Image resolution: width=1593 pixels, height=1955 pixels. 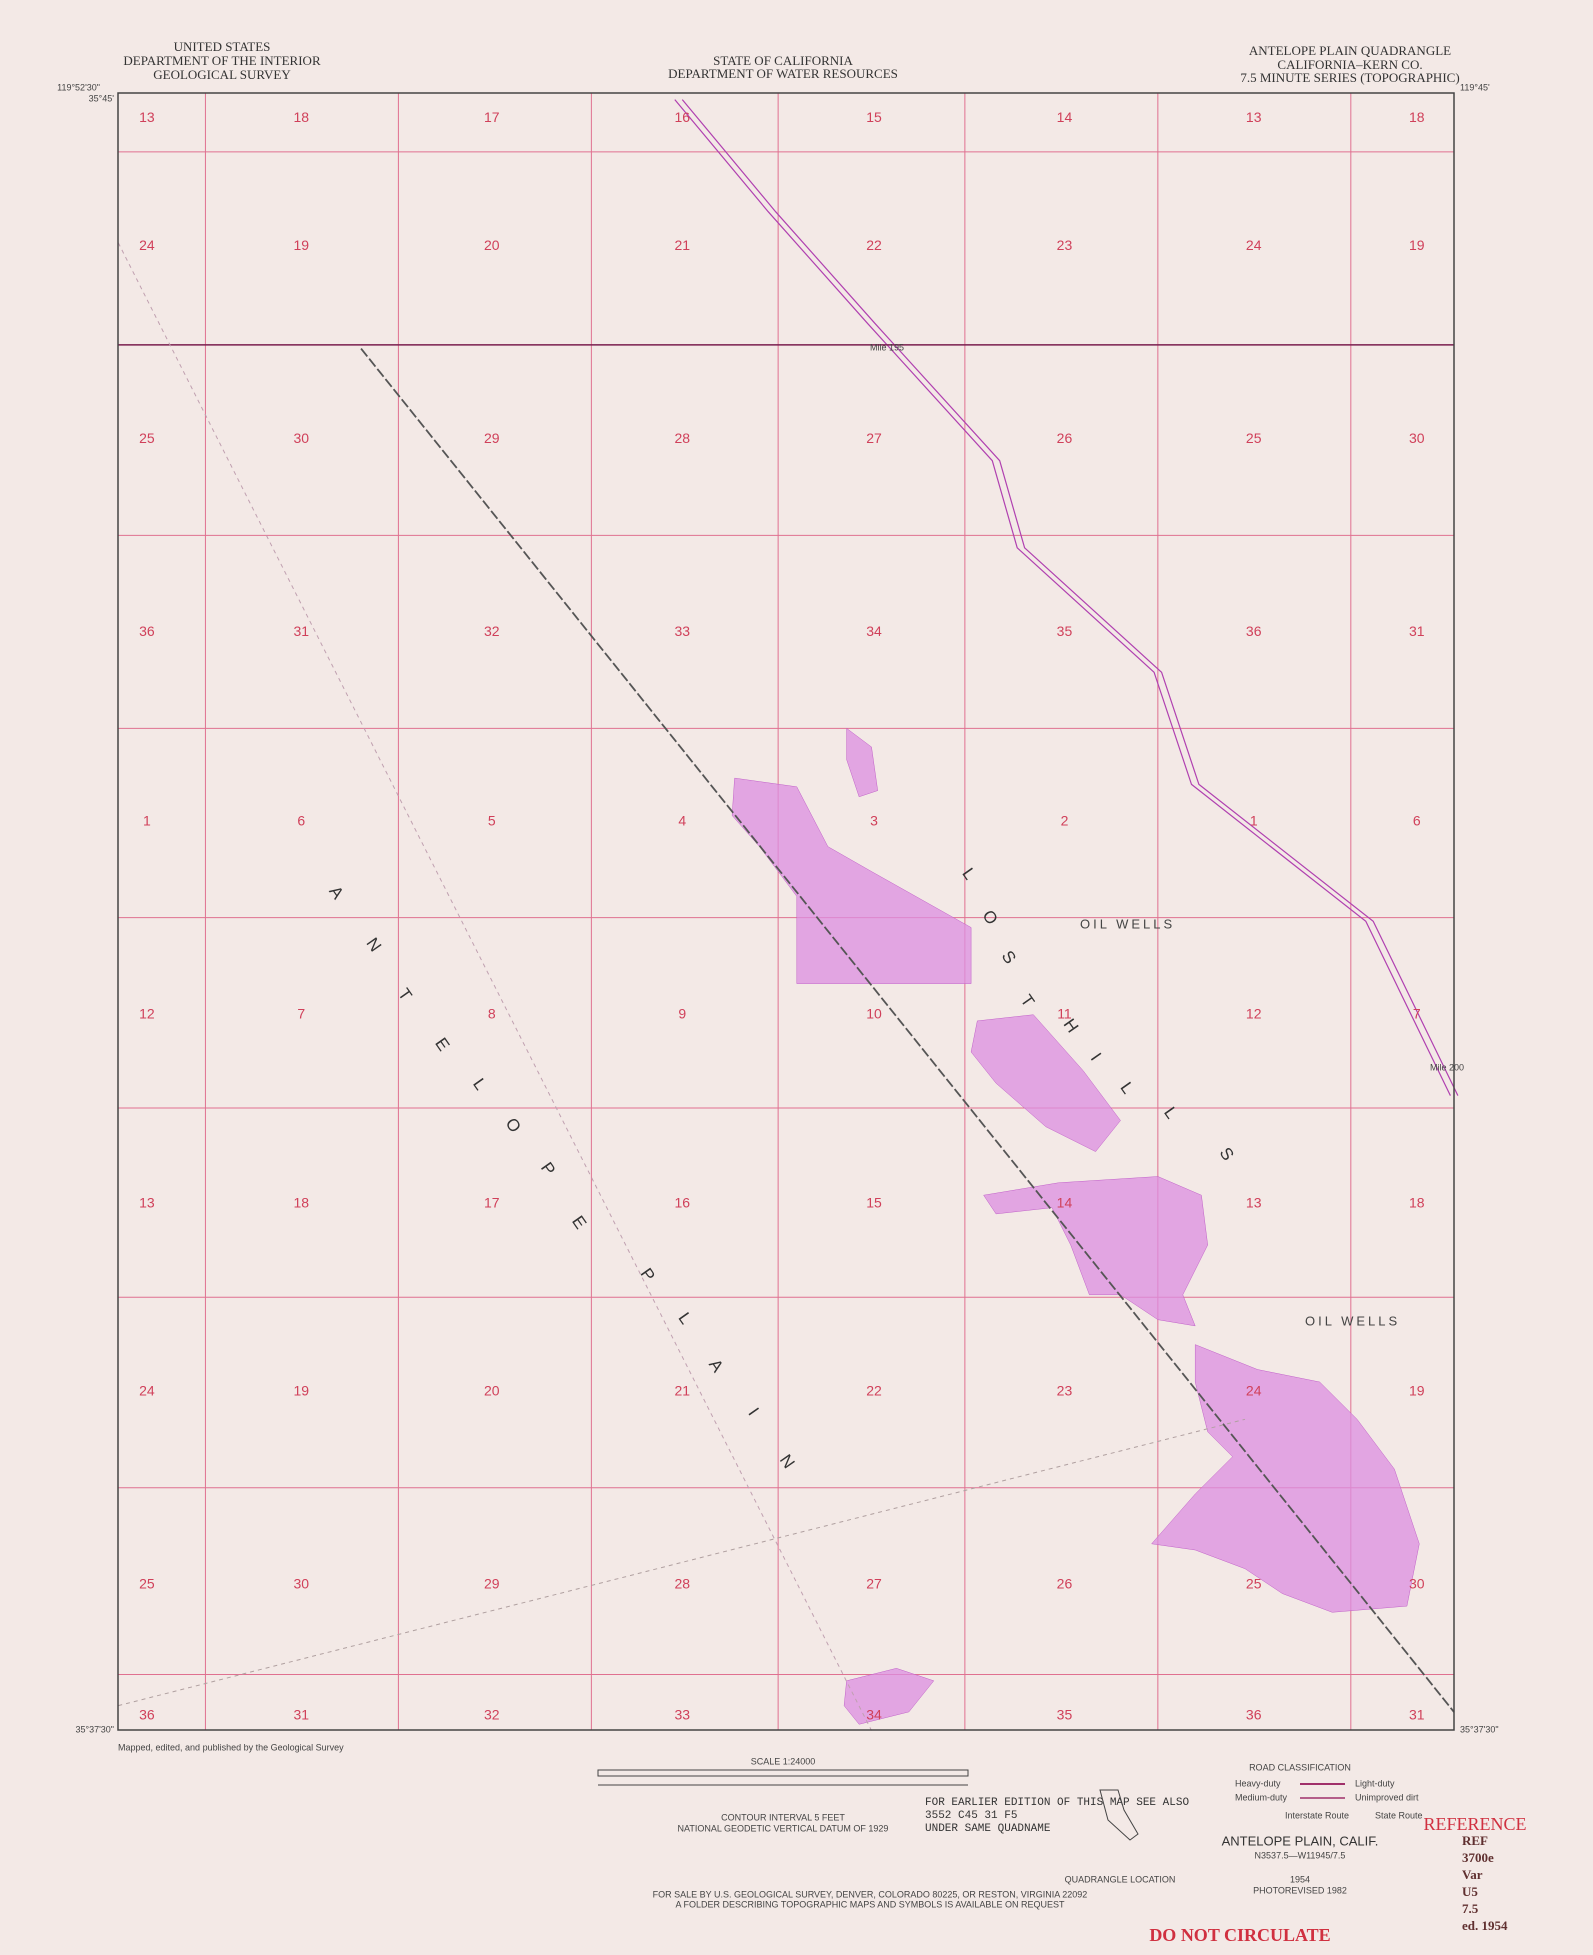 What do you see at coordinates (682, 1203) in the screenshot?
I see `section-number: 16` at bounding box center [682, 1203].